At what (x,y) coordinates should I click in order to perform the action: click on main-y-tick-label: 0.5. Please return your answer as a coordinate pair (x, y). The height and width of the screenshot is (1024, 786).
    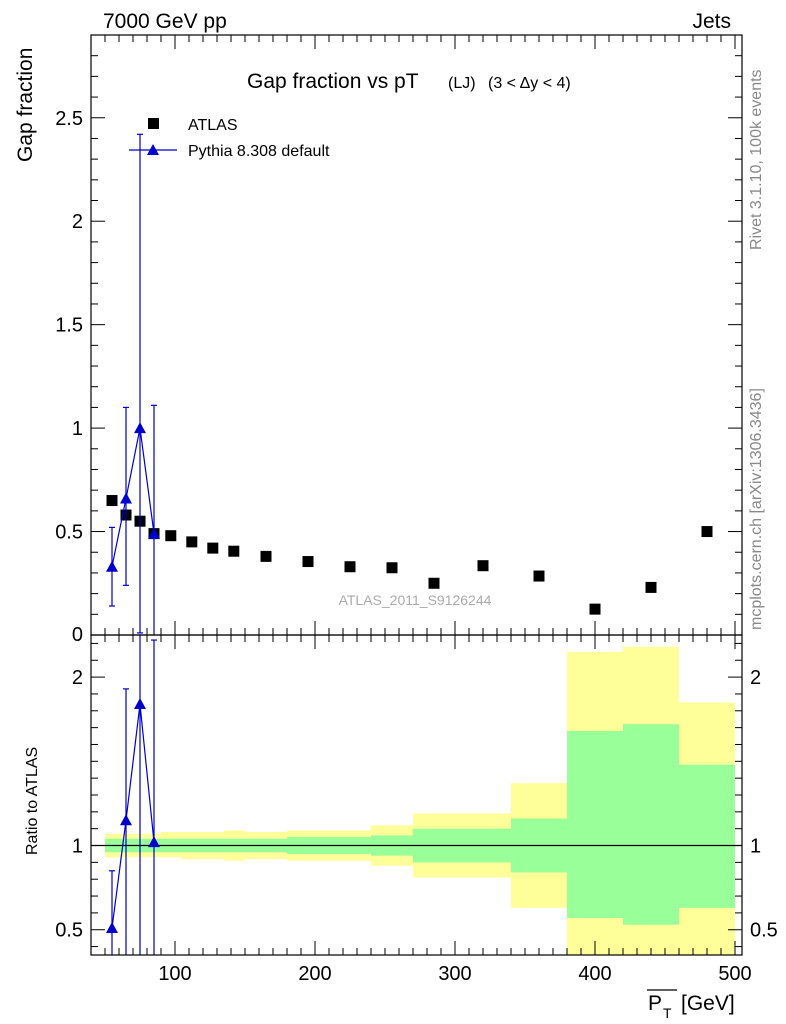
    Looking at the image, I should click on (69, 533).